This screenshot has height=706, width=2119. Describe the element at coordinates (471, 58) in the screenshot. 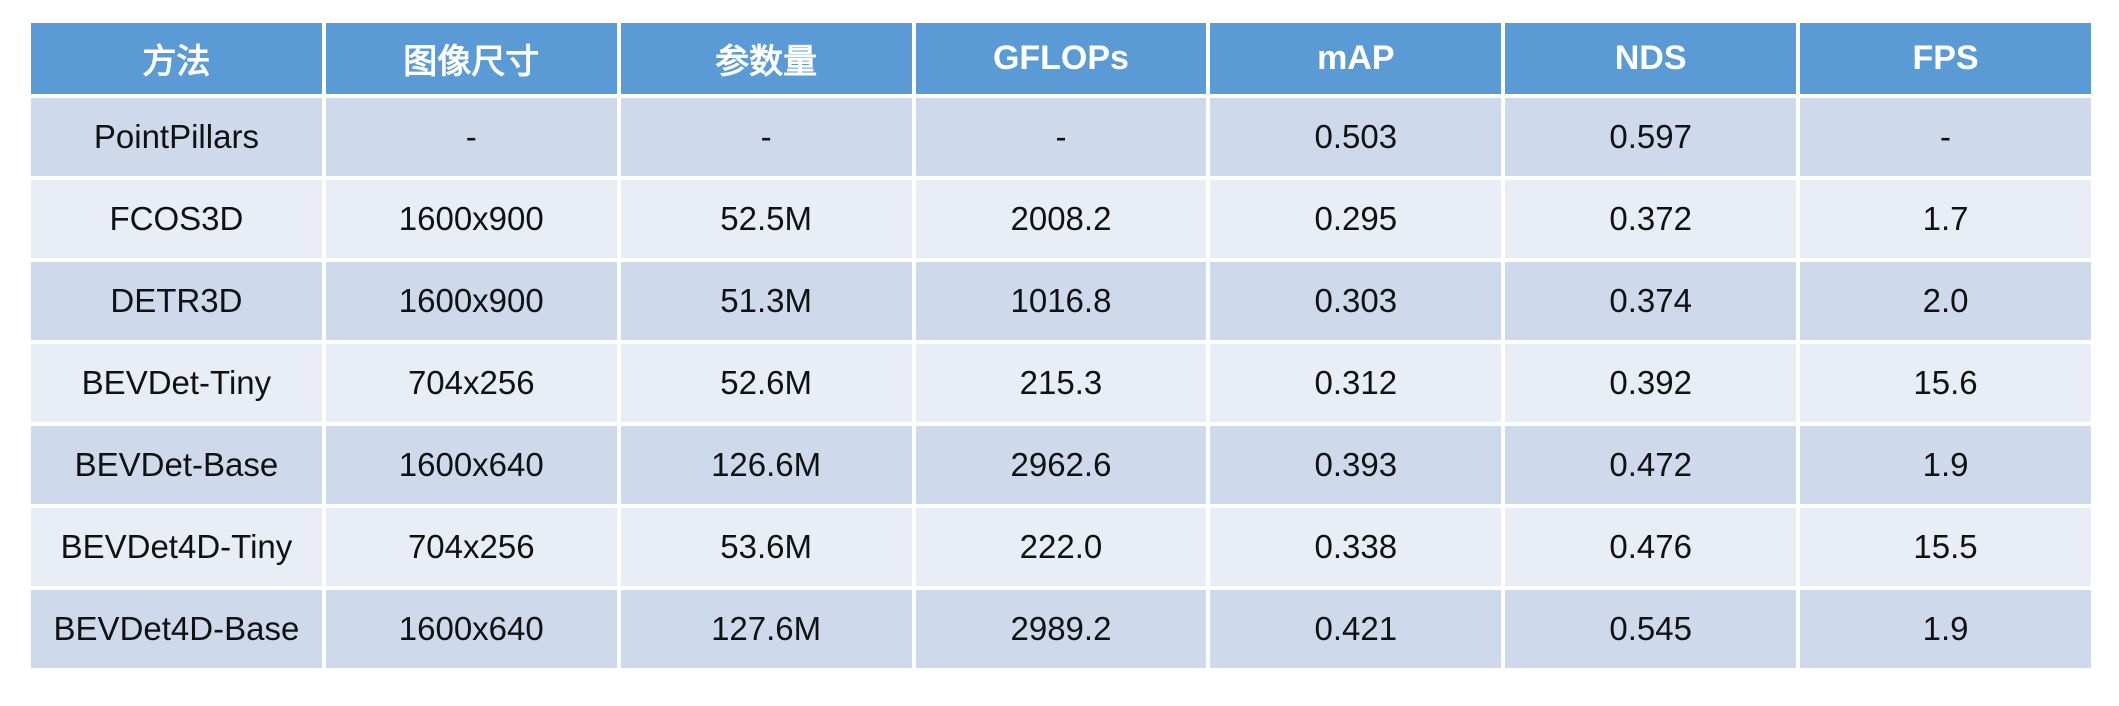

I see `column-header-image-size: 图像尺寸` at that location.